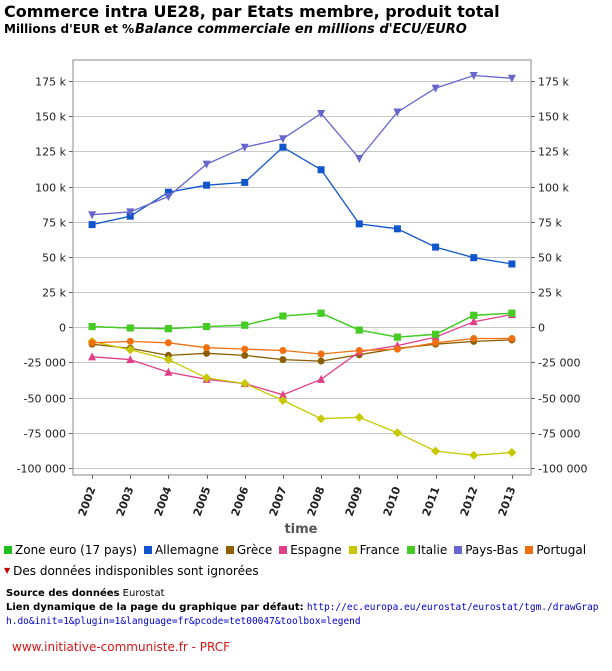  I want to click on legend-label: Pays-Bas, so click(492, 550).